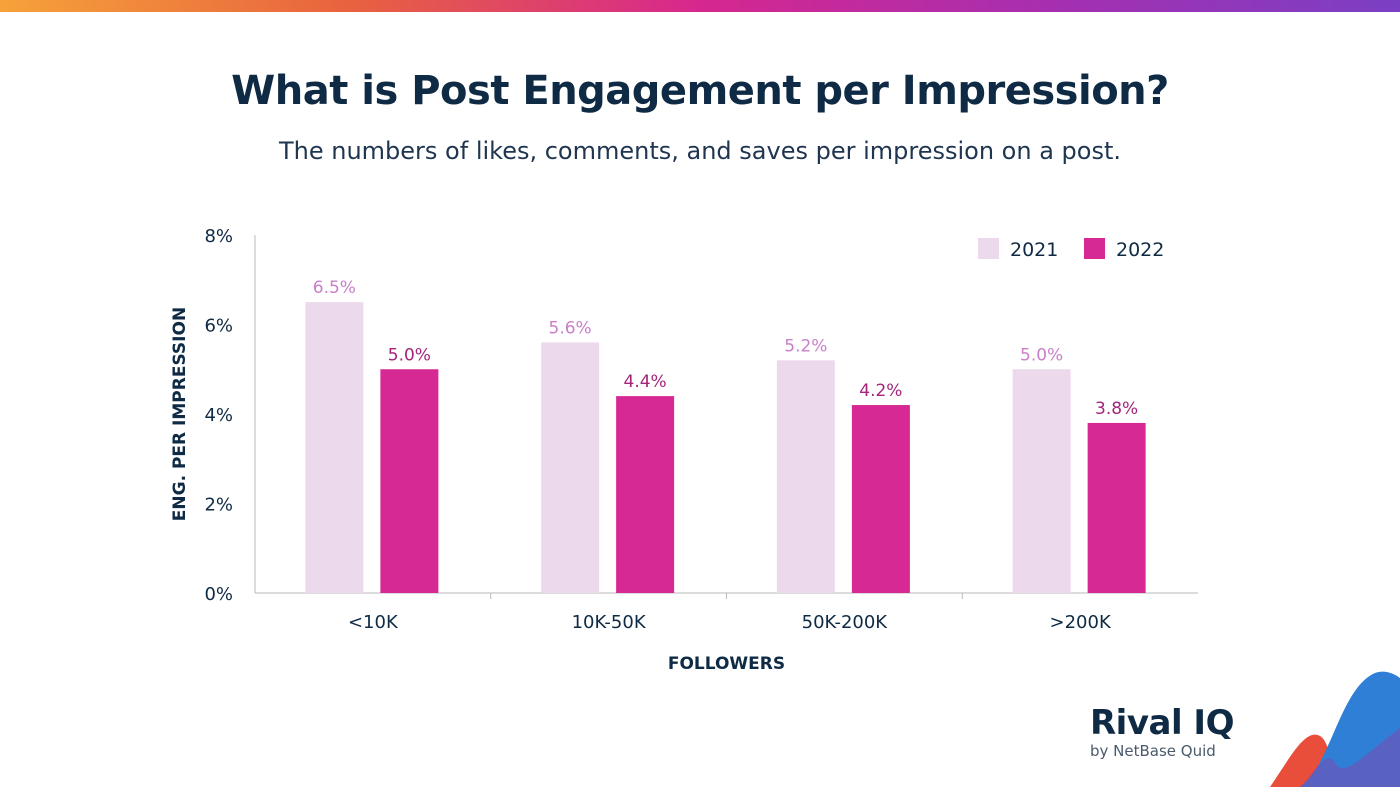  What do you see at coordinates (609, 622) in the screenshot?
I see `x-category-label: 10K-50K` at bounding box center [609, 622].